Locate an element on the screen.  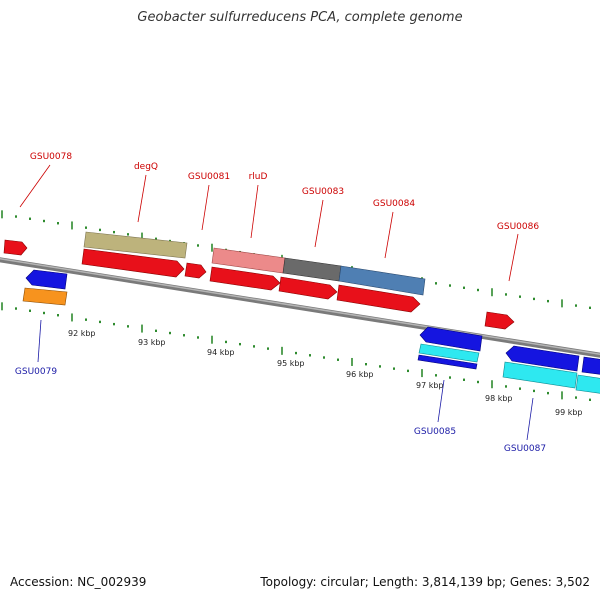
gene-arrow-GSU0084 is located at coordinates (378, 298).